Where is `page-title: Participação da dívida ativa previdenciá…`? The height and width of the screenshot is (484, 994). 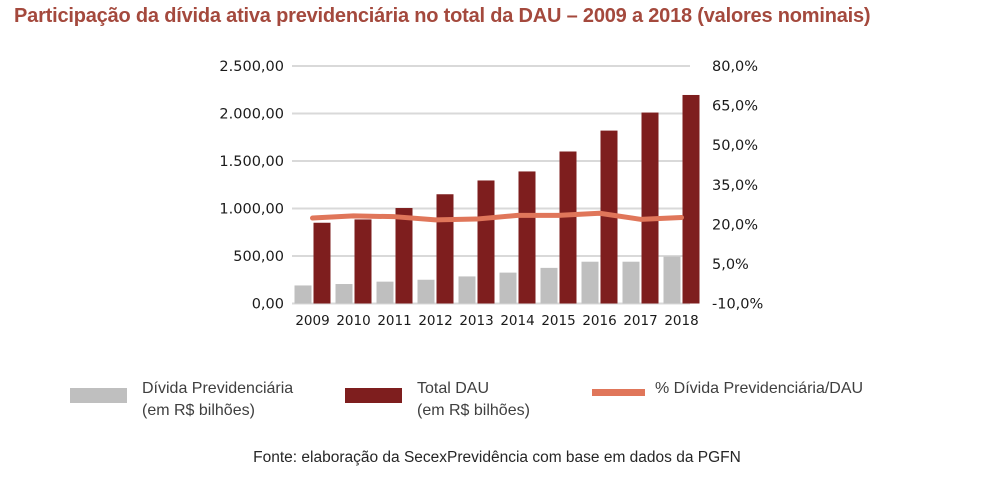
page-title: Participação da dívida ativa previdenciá… is located at coordinates (442, 16).